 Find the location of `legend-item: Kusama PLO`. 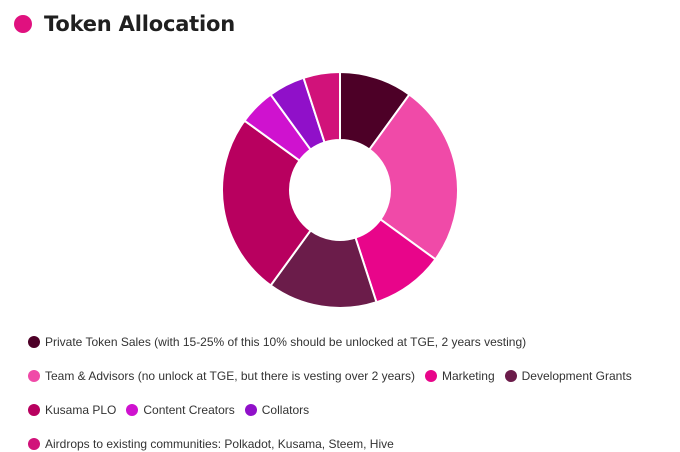

legend-item: Kusama PLO is located at coordinates (72, 410).